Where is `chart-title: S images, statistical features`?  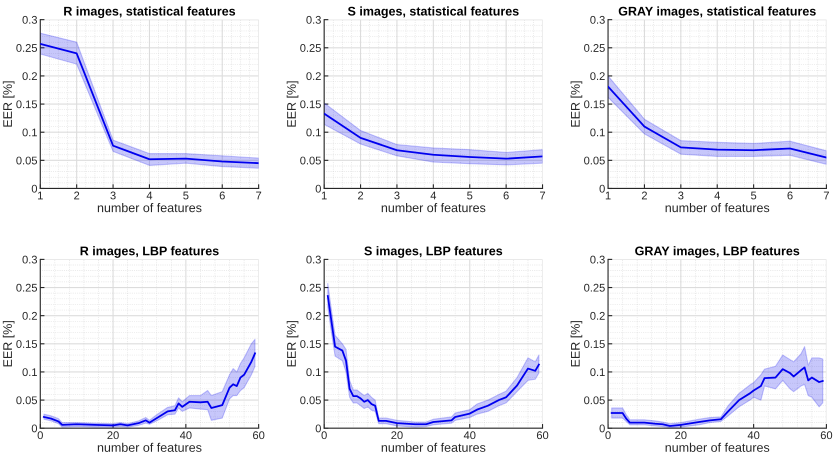
chart-title: S images, statistical features is located at coordinates (433, 12).